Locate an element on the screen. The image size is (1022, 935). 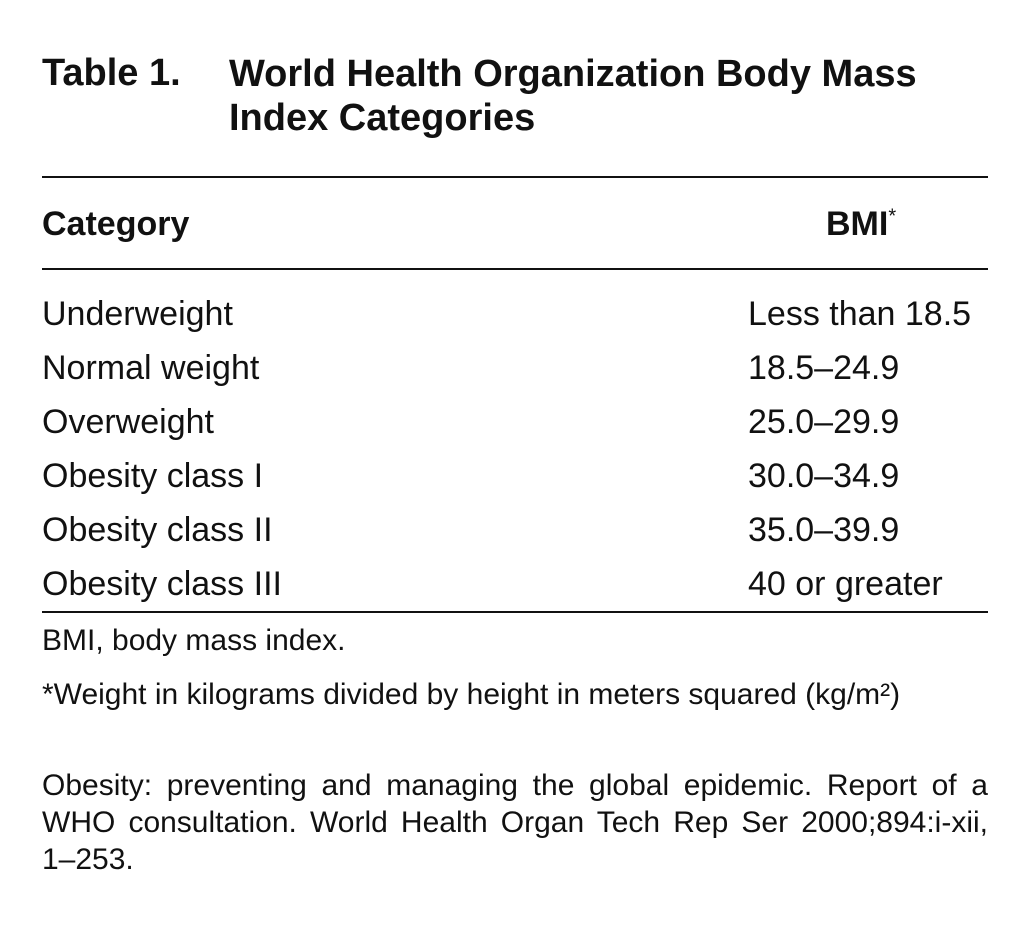
bmi-cell: 35.0–39.9 is located at coordinates (824, 530).